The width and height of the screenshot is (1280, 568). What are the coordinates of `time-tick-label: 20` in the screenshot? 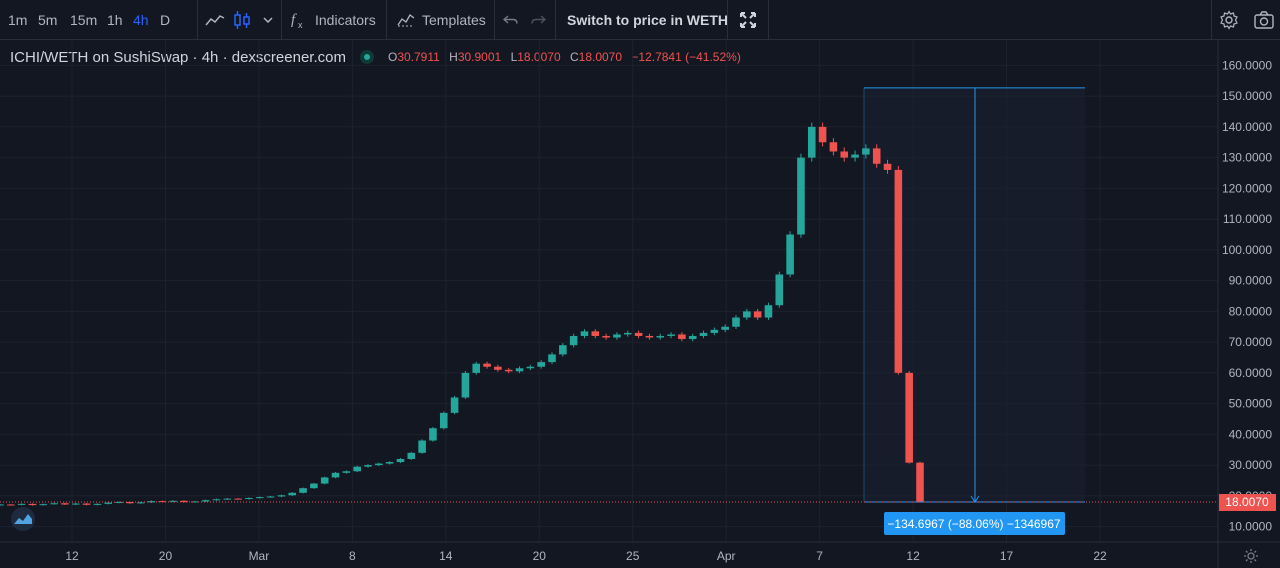 It's located at (540, 556).